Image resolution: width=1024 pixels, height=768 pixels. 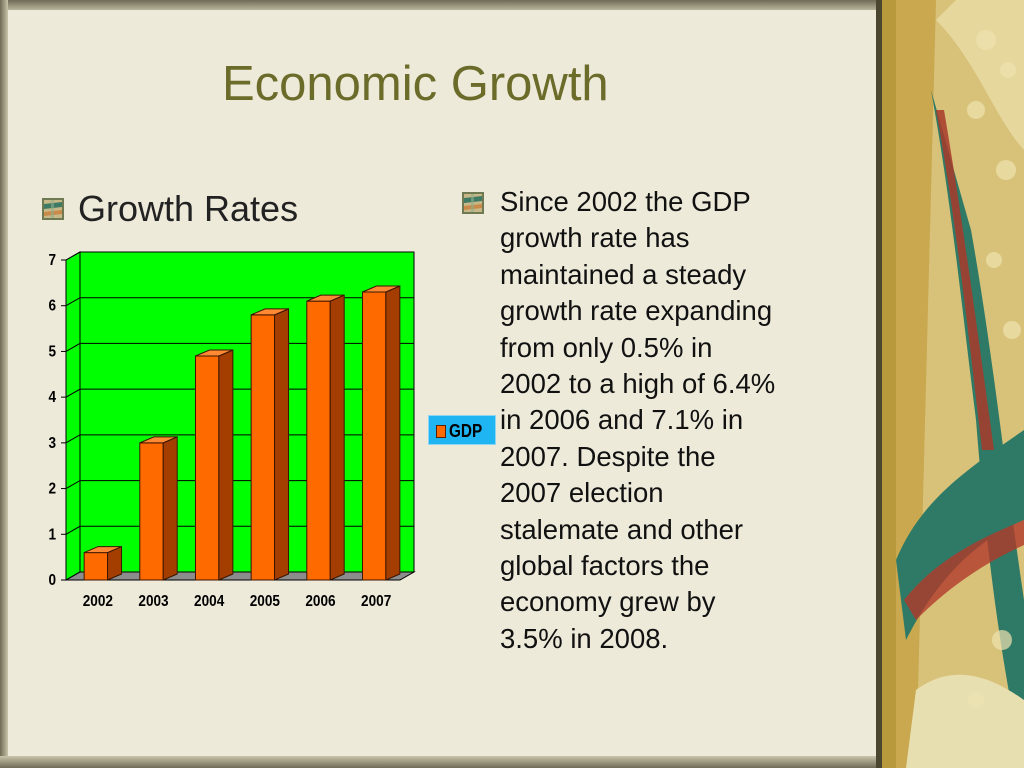 I want to click on growth-rates-heading: Growth Rates, so click(x=188, y=208).